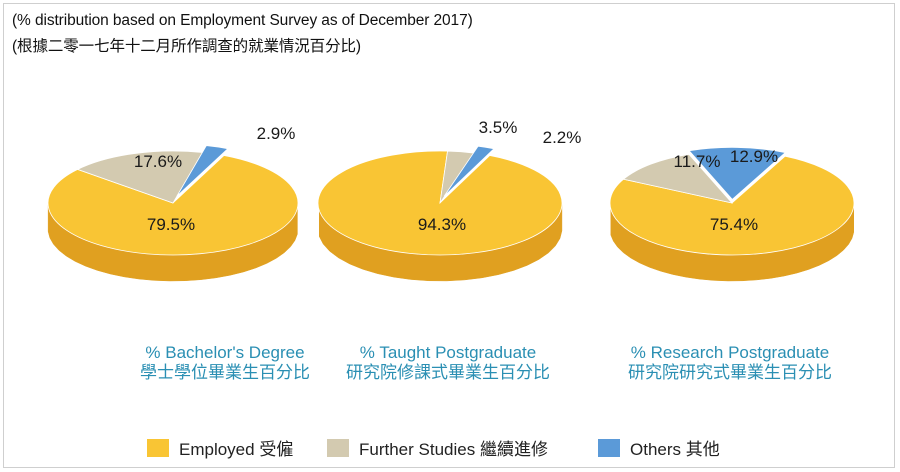 The width and height of the screenshot is (900, 472). I want to click on pie-research: 75.4% 11.7% 12.9%, so click(732, 214).